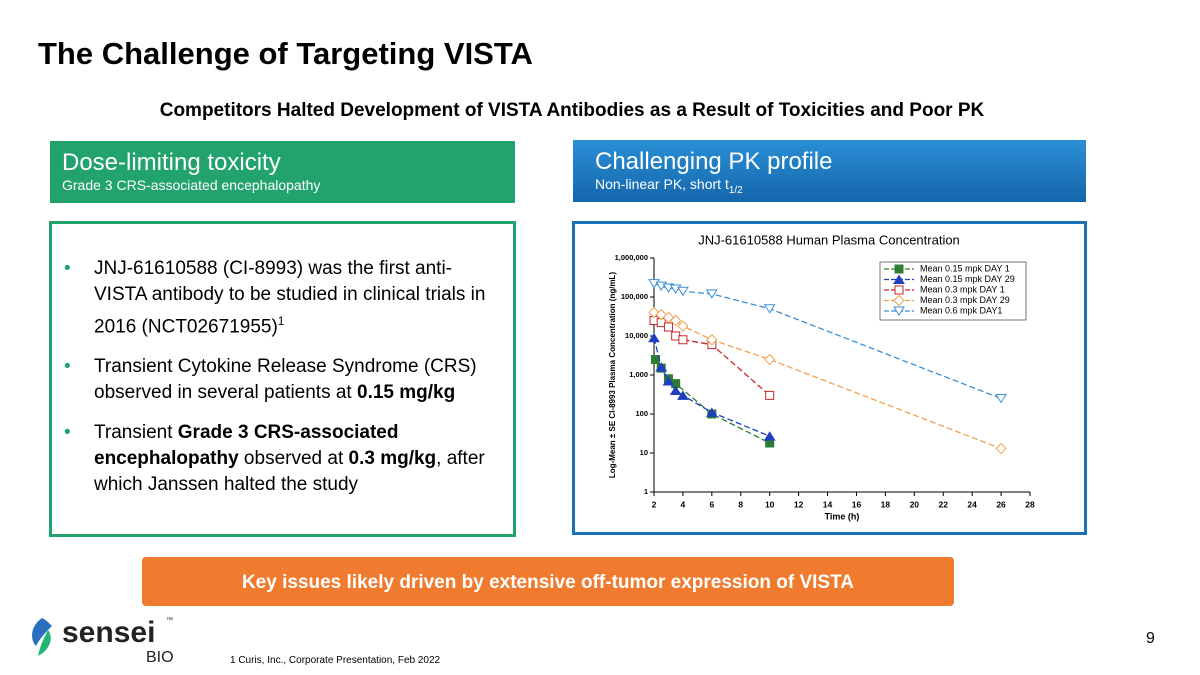 The width and height of the screenshot is (1200, 675). Describe the element at coordinates (646, 491) in the screenshot. I see `y-tick-label: 1` at that location.